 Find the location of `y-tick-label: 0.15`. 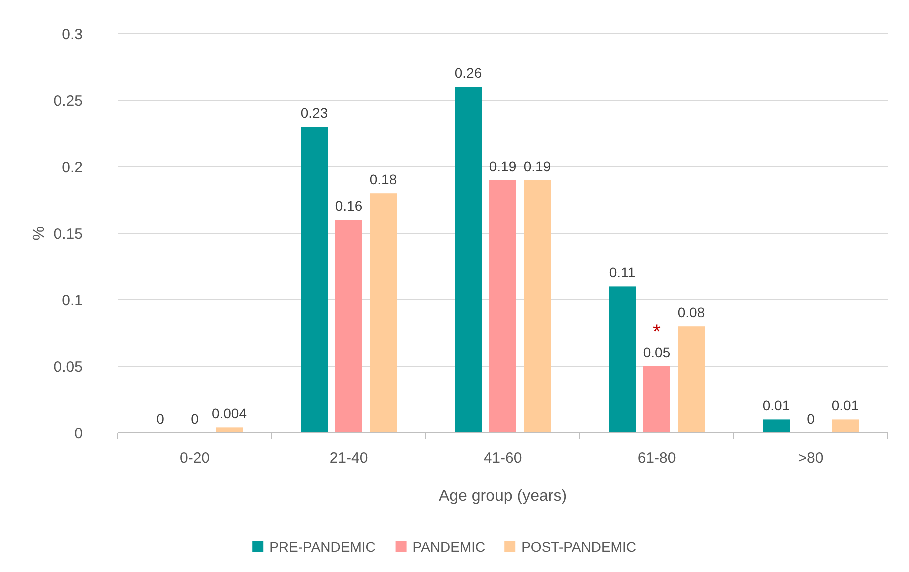

y-tick-label: 0.15 is located at coordinates (68, 234).